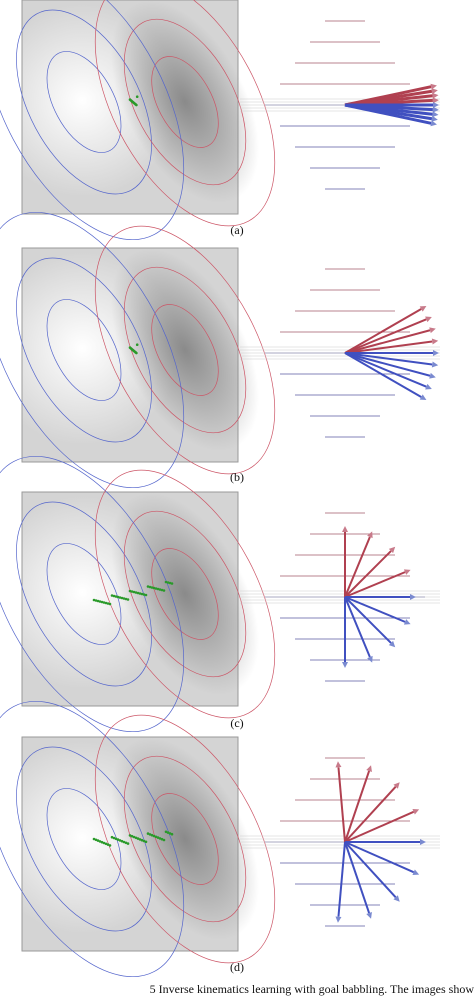  I want to click on panel-label: (c), so click(236, 723).